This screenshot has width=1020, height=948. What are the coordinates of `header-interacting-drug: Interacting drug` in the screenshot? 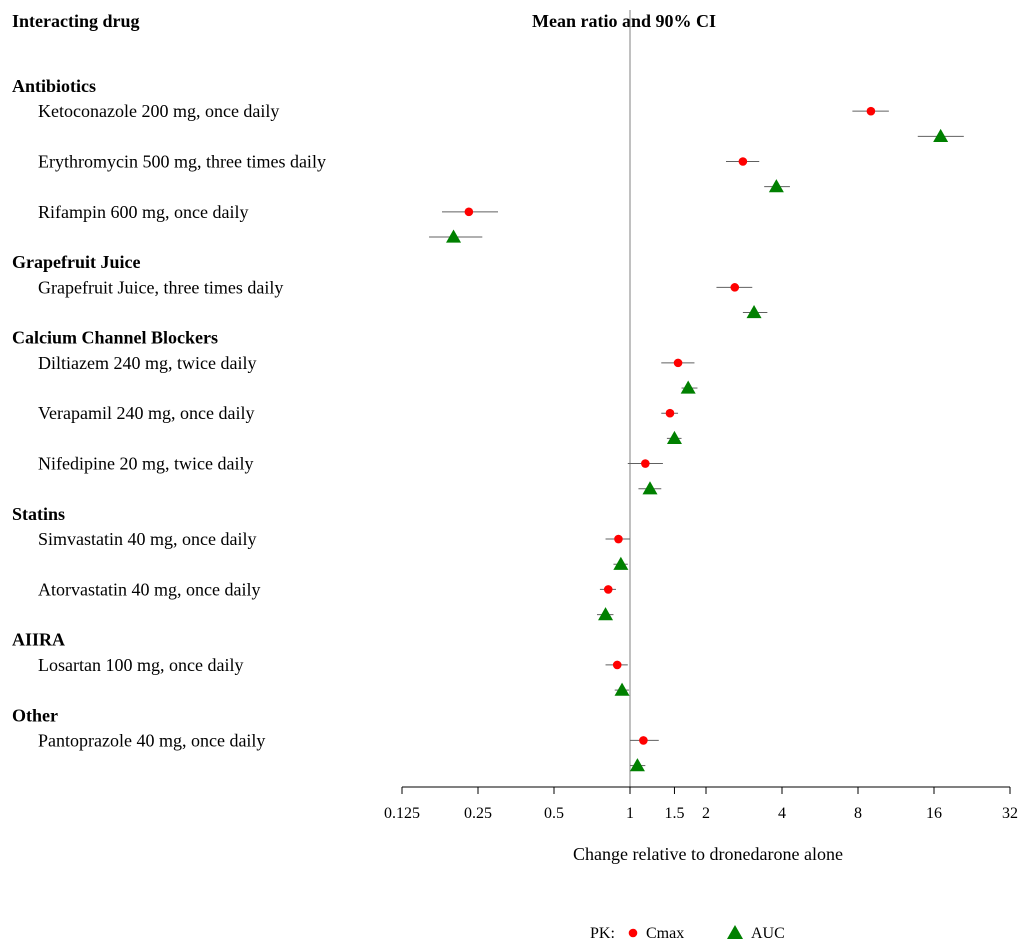 It's located at (76, 21).